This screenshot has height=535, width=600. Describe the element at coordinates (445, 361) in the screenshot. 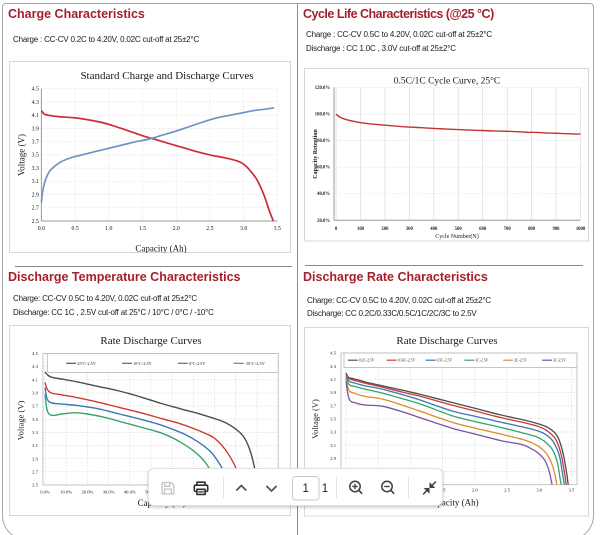

I see `svg-text: 0.5C-2.5V` at that location.